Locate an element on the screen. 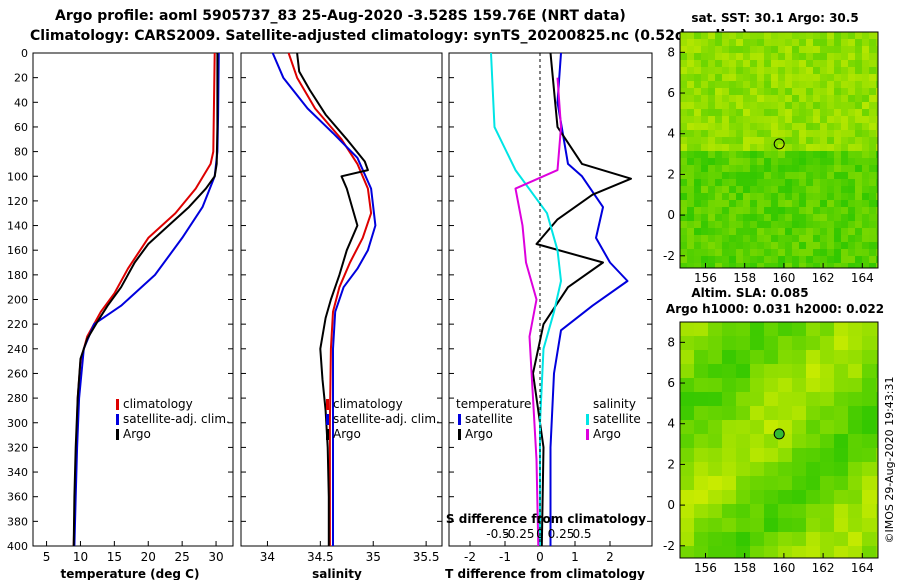  series-line-t-argo is located at coordinates (582, 299).